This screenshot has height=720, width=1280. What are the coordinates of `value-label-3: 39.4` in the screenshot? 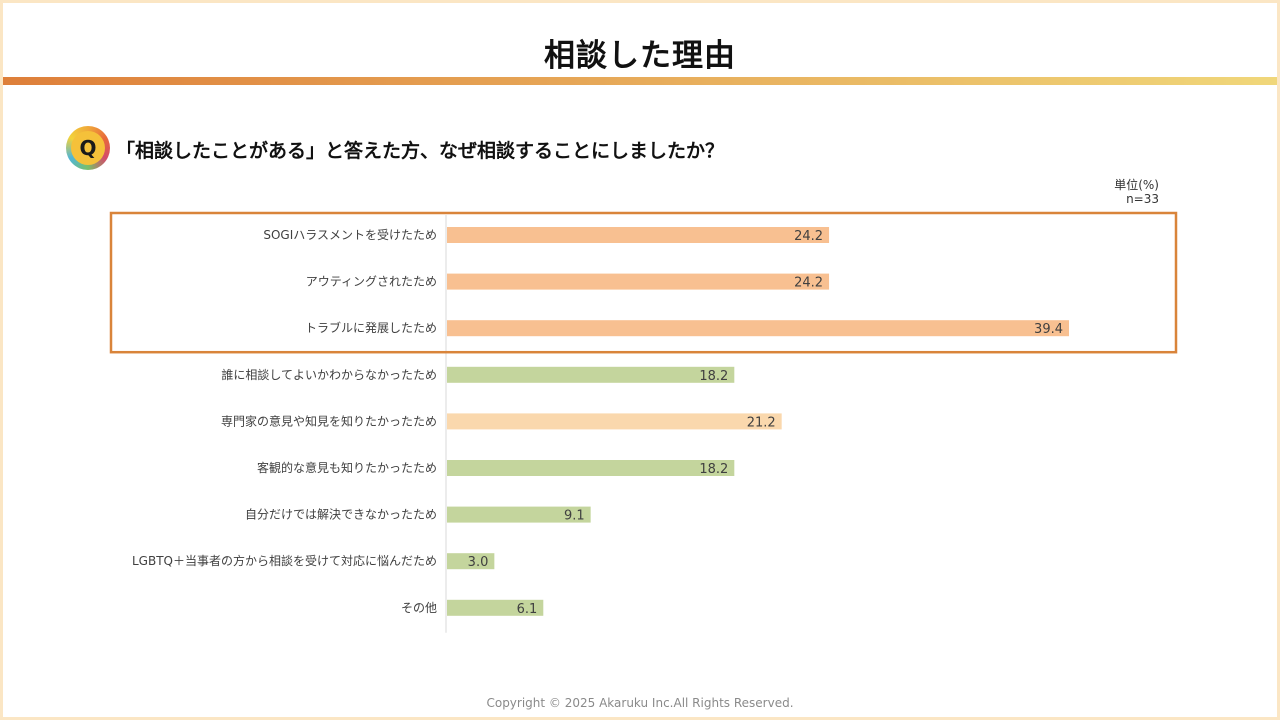 It's located at (1048, 329).